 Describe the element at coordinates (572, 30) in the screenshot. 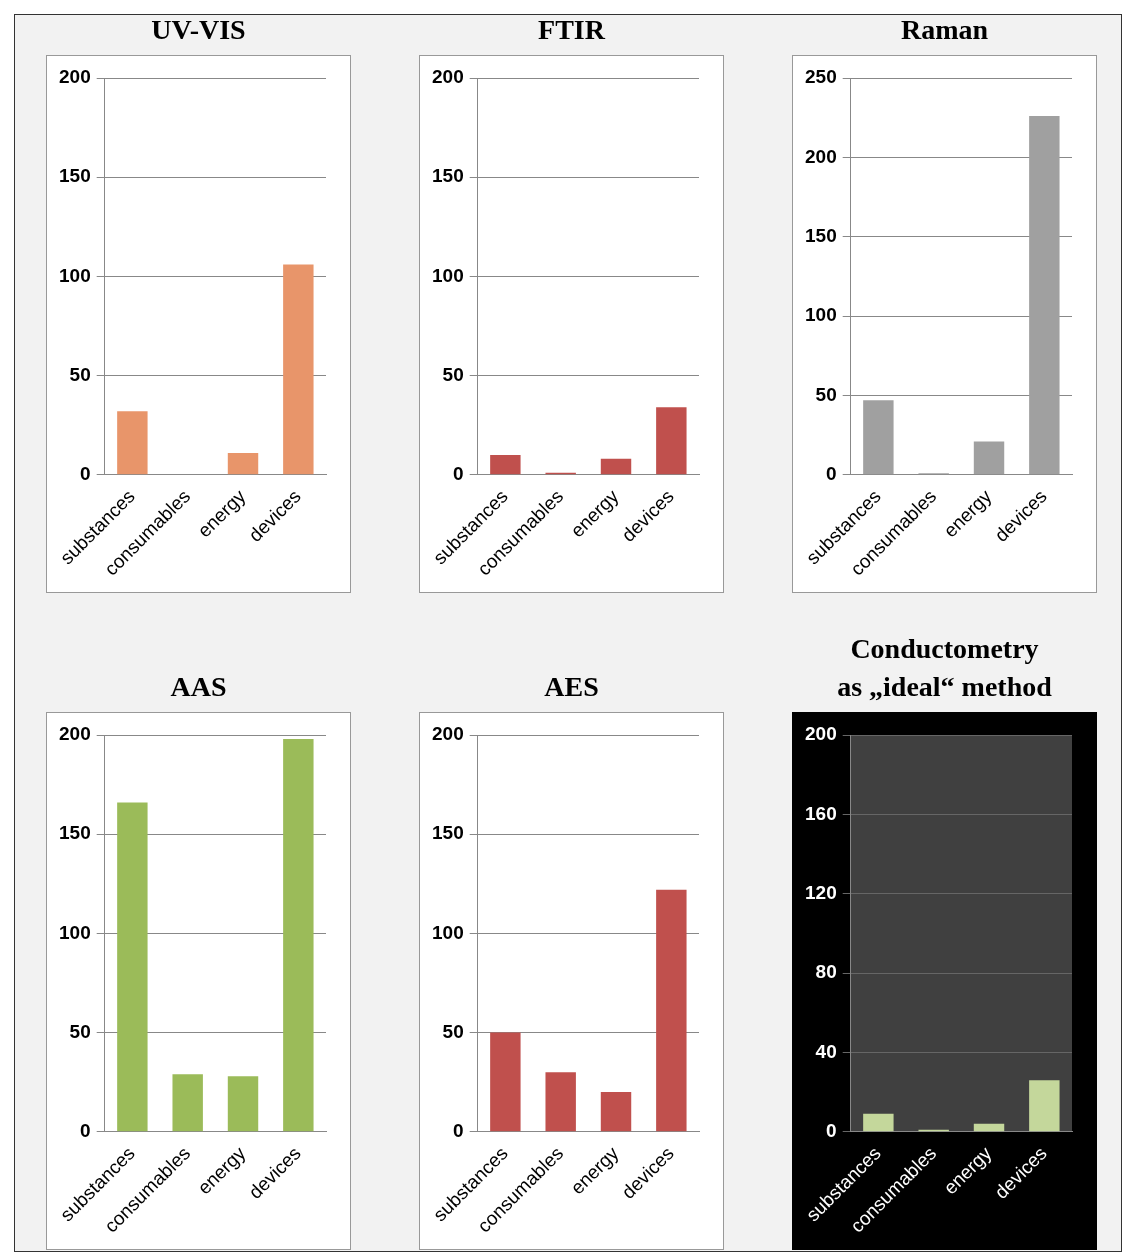

I see `chart-title: FTIR` at that location.